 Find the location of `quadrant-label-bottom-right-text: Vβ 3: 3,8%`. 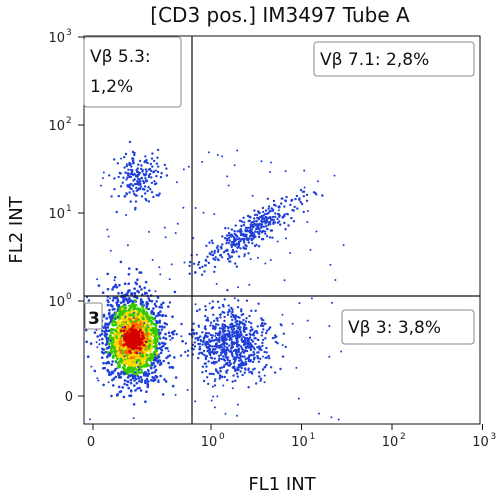

quadrant-label-bottom-right-text: Vβ 3: 3,8% is located at coordinates (394, 328).